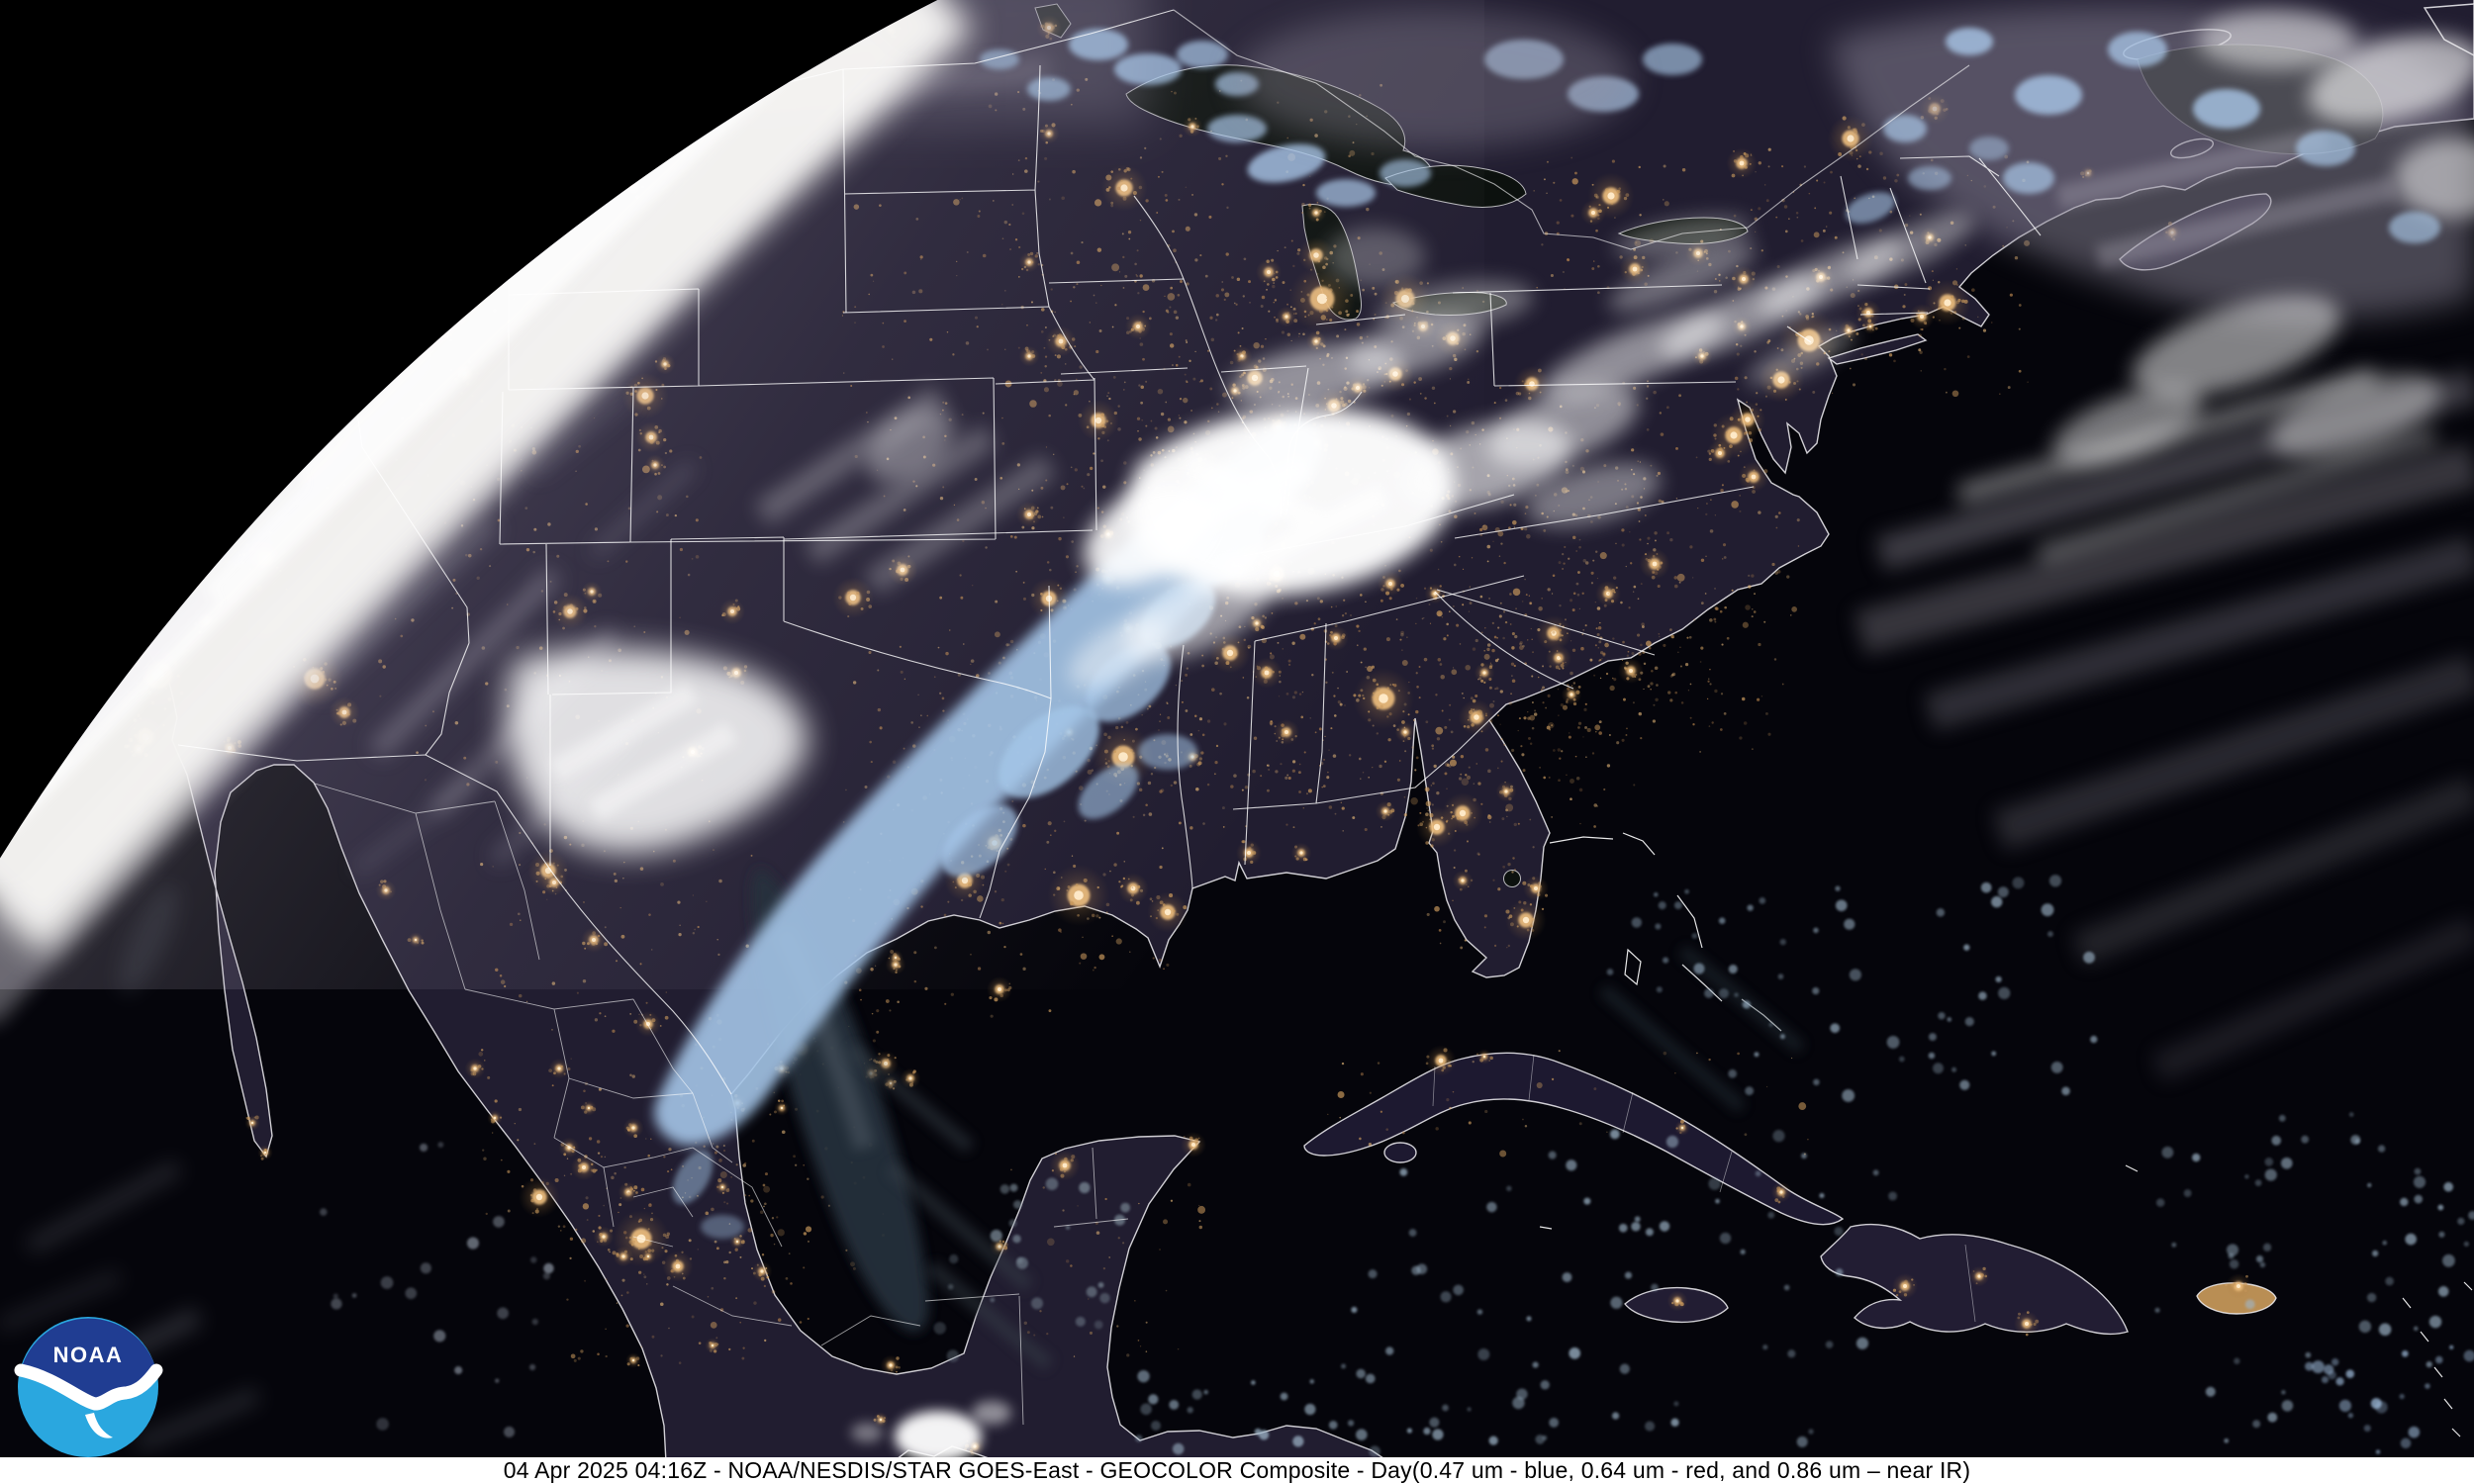 The width and height of the screenshot is (2474, 1484). I want to click on mexico-state-lines, so click(722, 1104).